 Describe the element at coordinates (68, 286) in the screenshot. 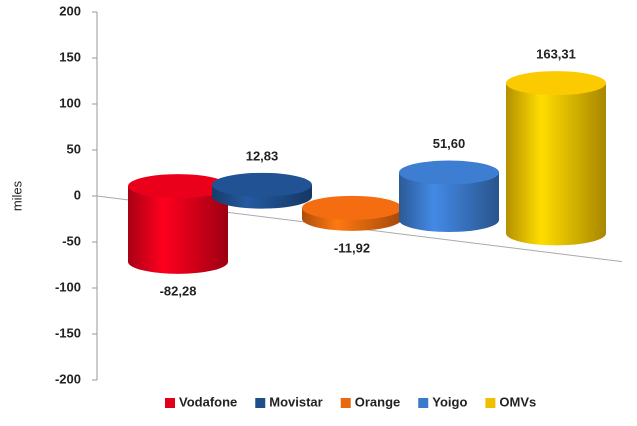

I see `y-tick-label: -100` at that location.